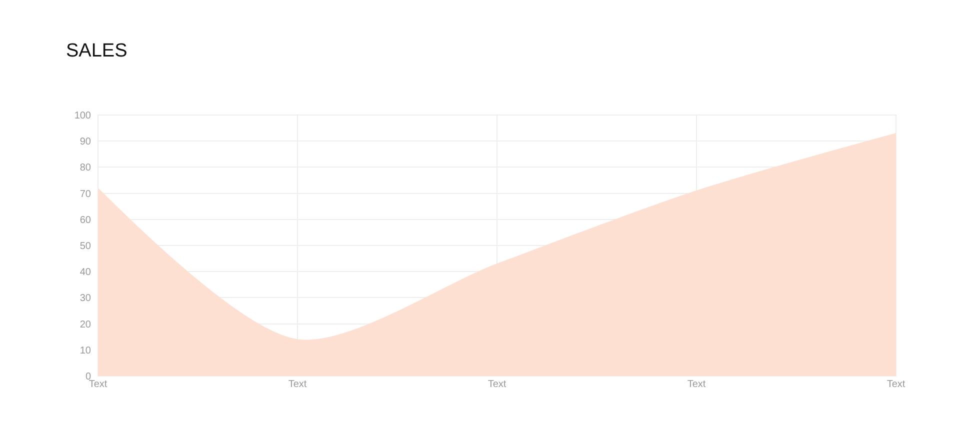  I want to click on y-tick-label: 20, so click(86, 324).